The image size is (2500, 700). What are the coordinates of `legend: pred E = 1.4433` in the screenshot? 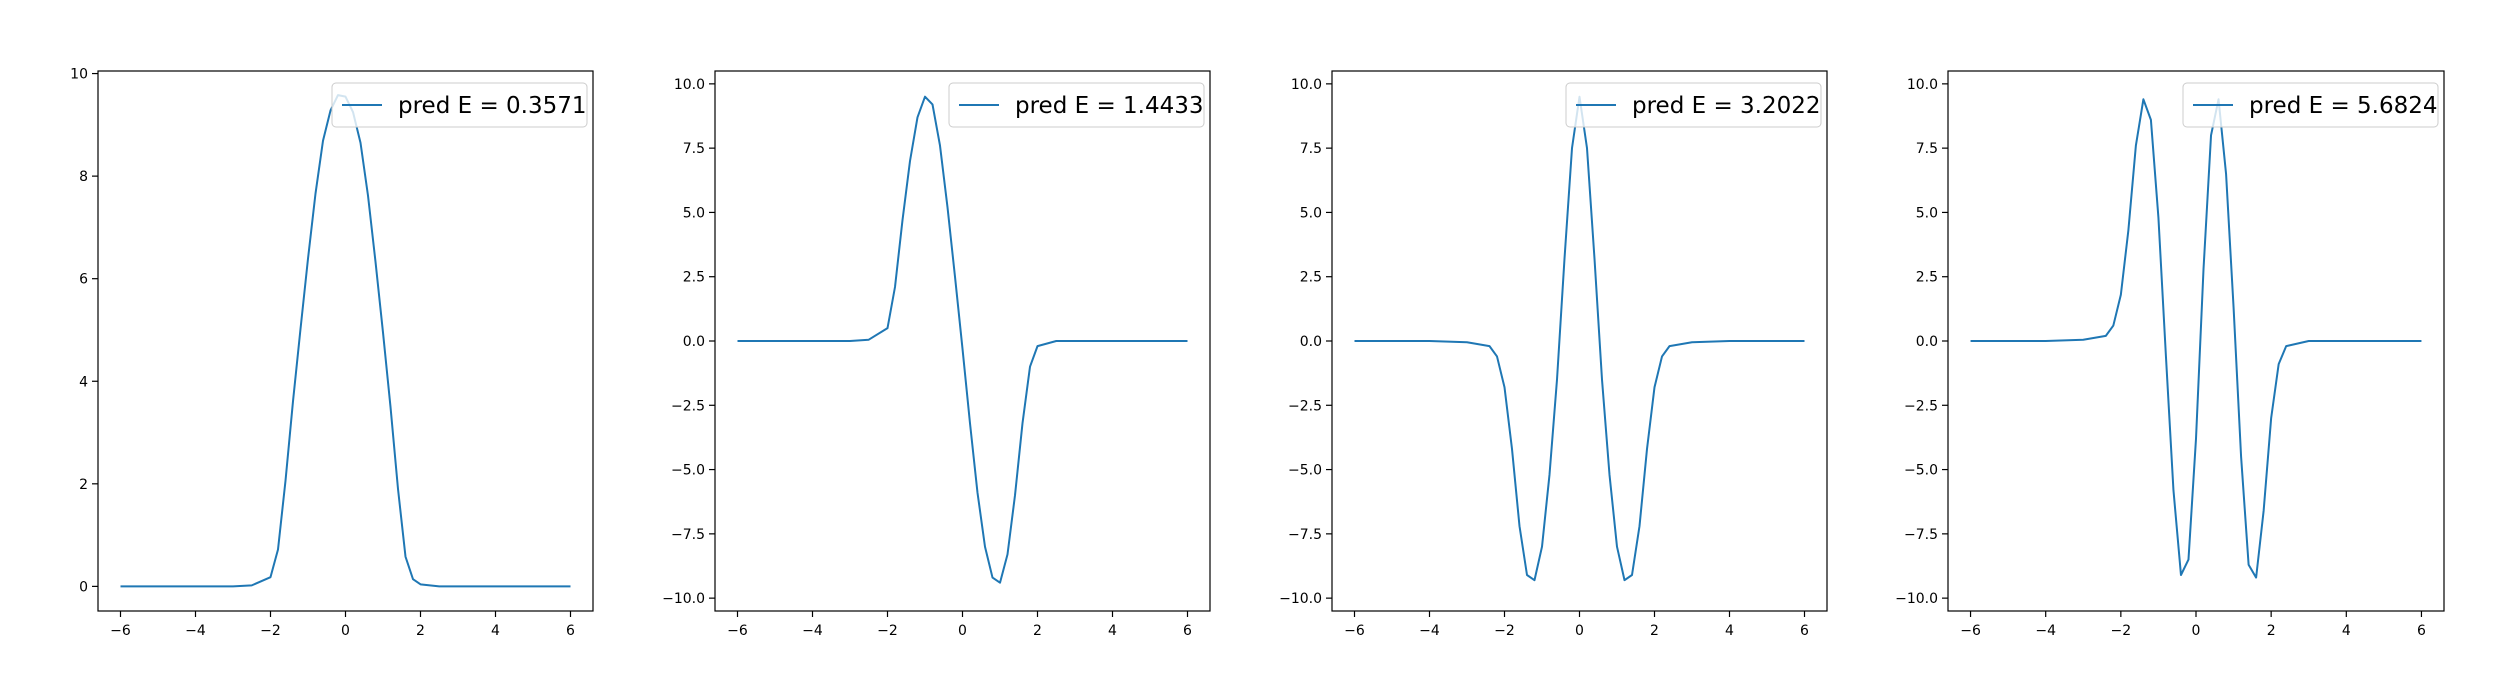 It's located at (1076, 105).